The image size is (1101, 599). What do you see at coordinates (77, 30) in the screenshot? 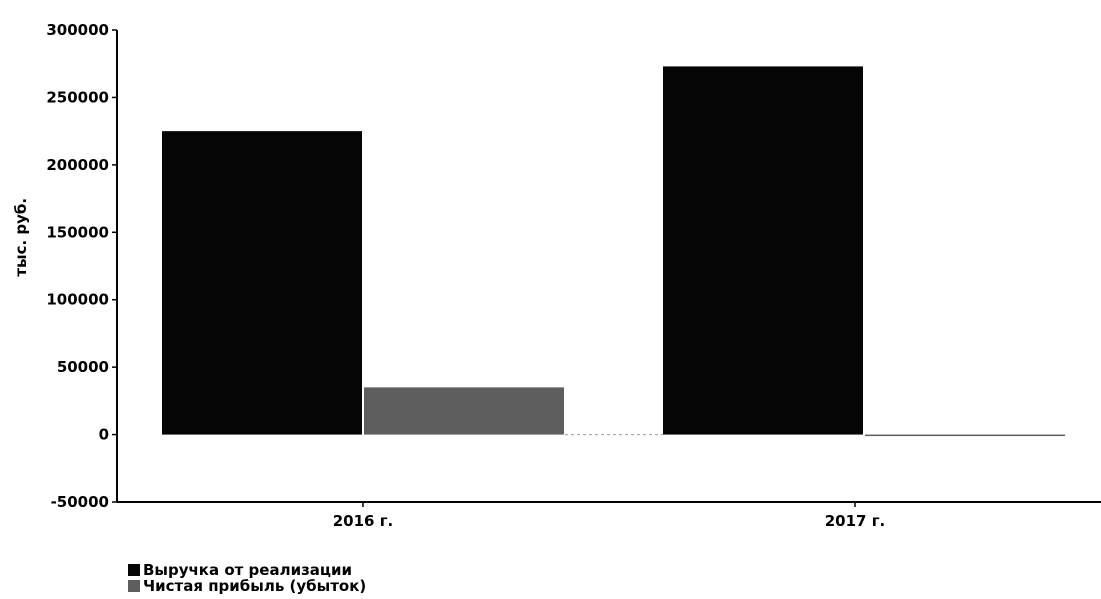
I see `y-tick-label: 300000` at bounding box center [77, 30].